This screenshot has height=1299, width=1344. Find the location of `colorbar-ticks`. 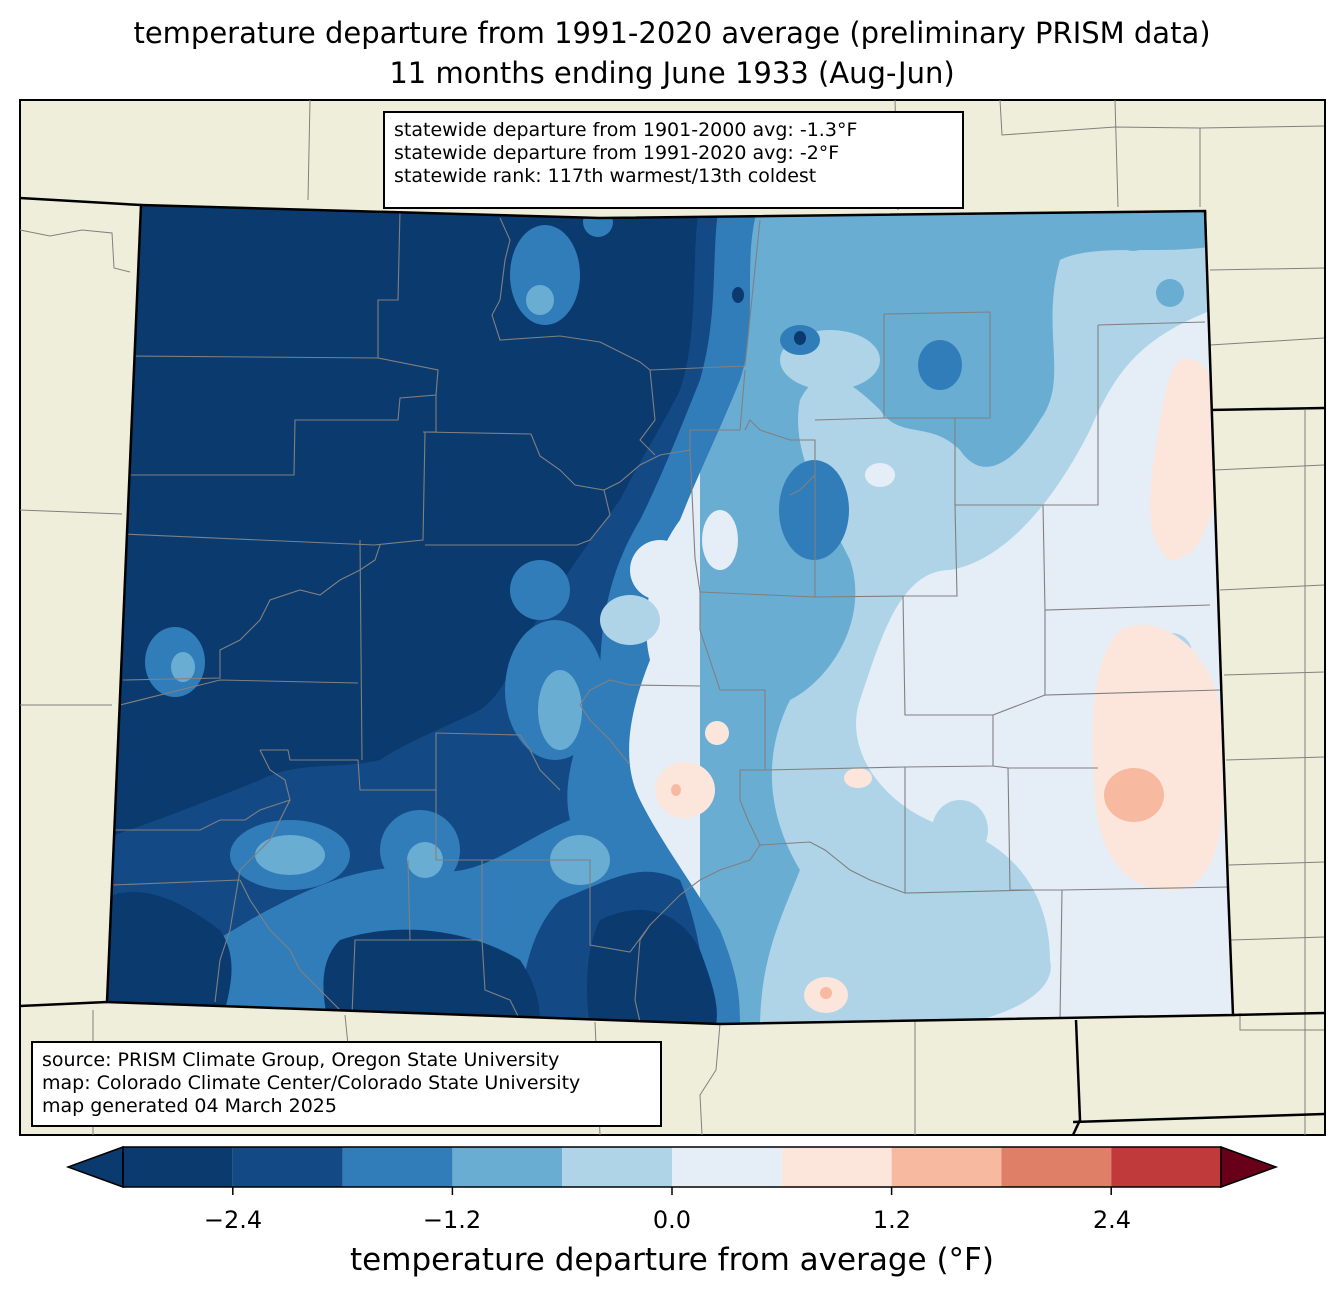

colorbar-ticks is located at coordinates (672, 1191).